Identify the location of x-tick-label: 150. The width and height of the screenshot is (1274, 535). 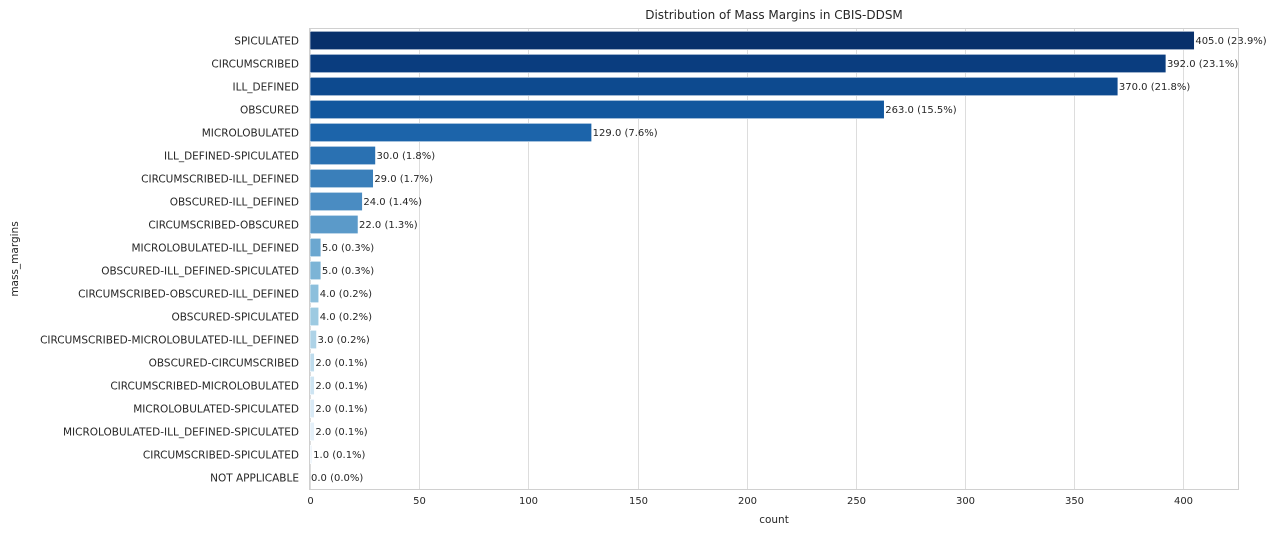
(638, 501).